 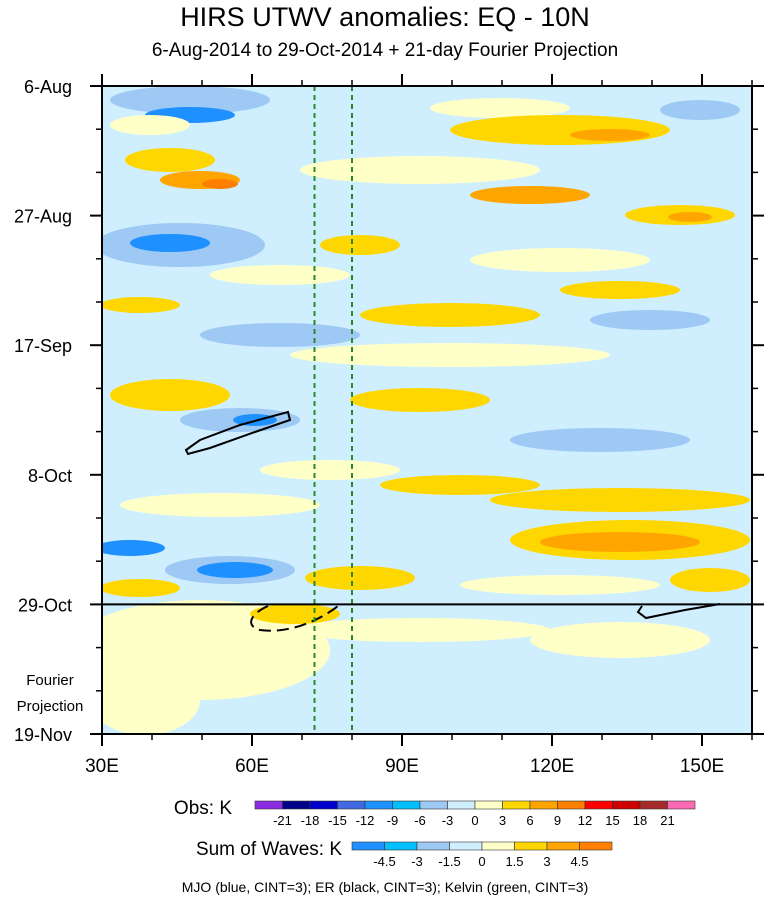 I want to click on legend-title: Obs: K, so click(x=203, y=808).